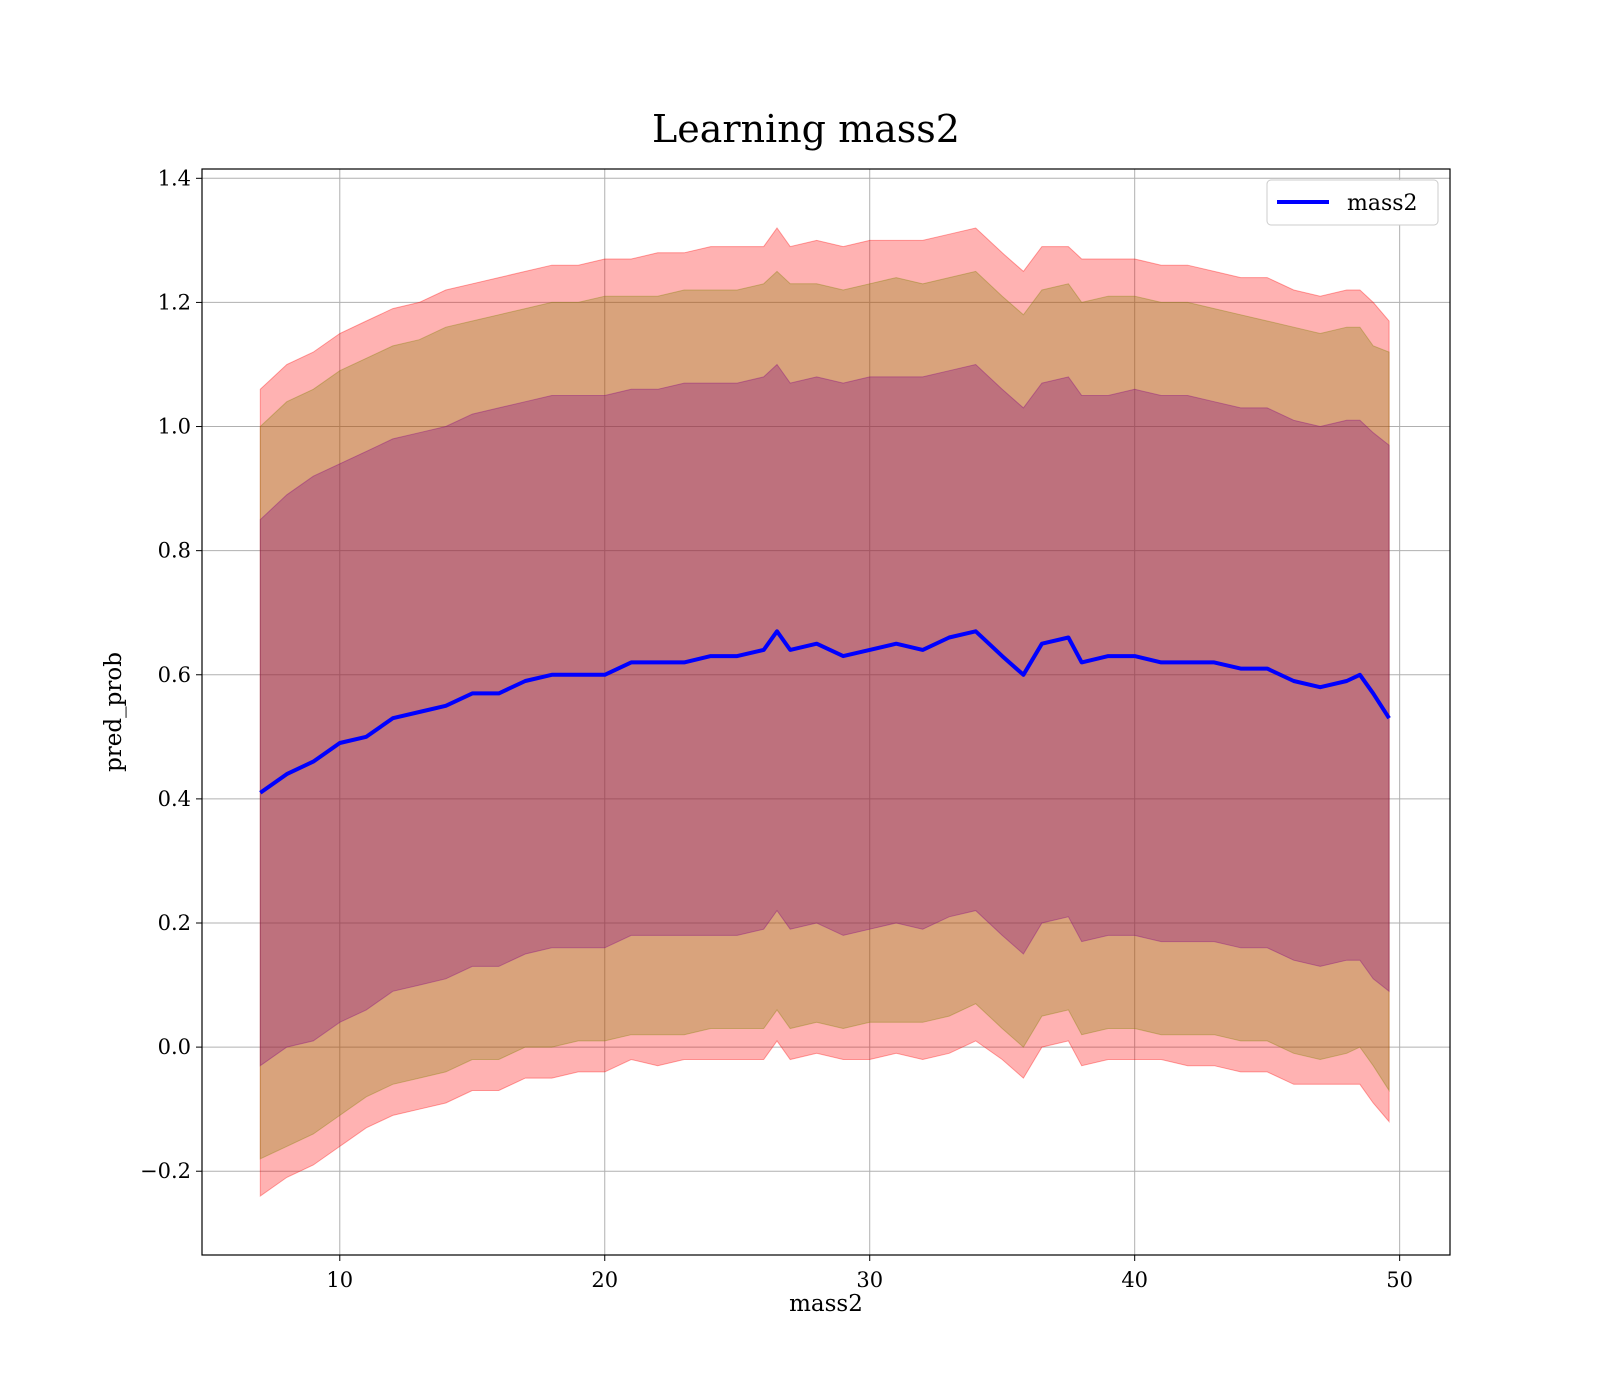 This screenshot has height=1400, width=1600. I want to click on y-tick-label: 0.4, so click(174, 799).